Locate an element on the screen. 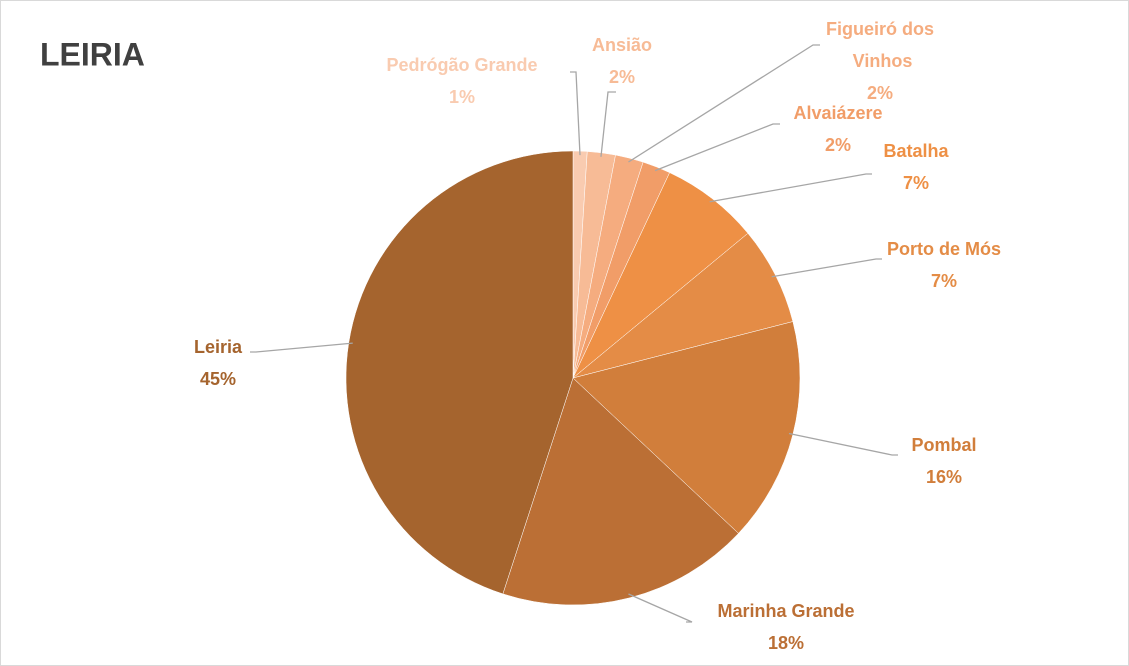  chart-title: LEIRIA is located at coordinates (92, 54).